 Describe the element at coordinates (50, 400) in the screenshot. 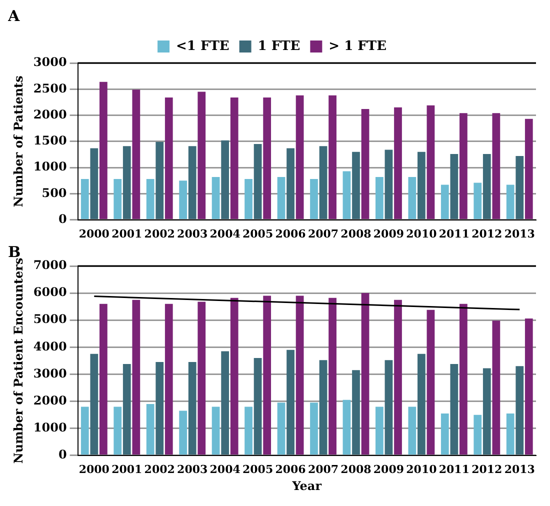

I see `y-tick-label: 2000` at that location.